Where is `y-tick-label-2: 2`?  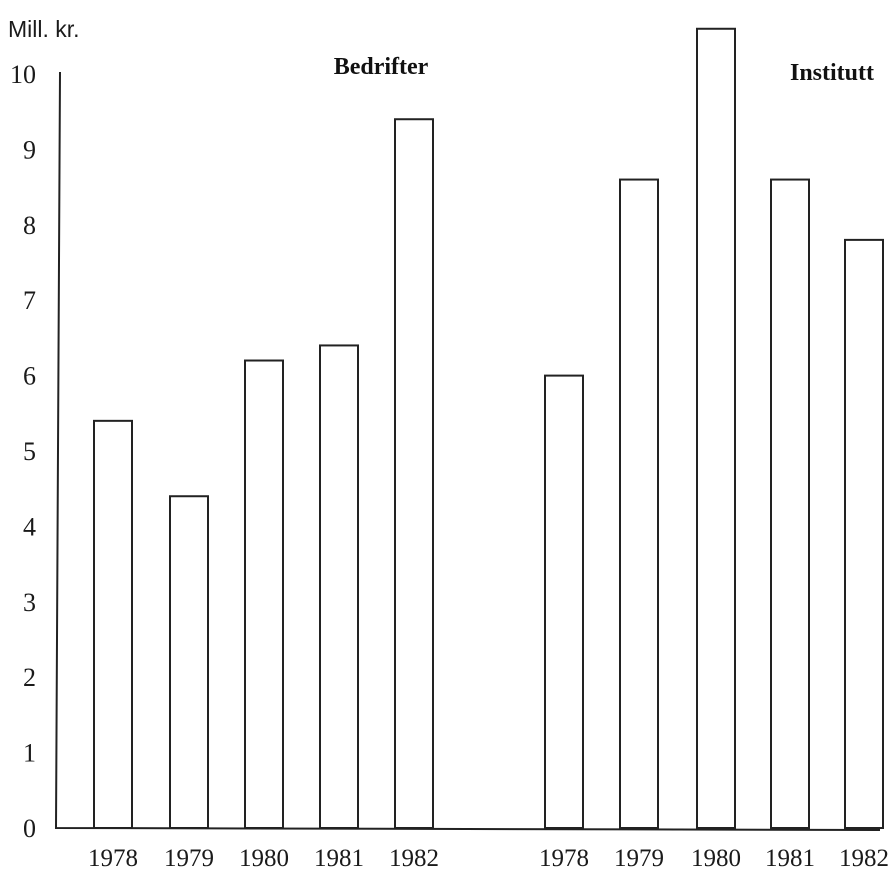
y-tick-label-2: 2 is located at coordinates (29, 677).